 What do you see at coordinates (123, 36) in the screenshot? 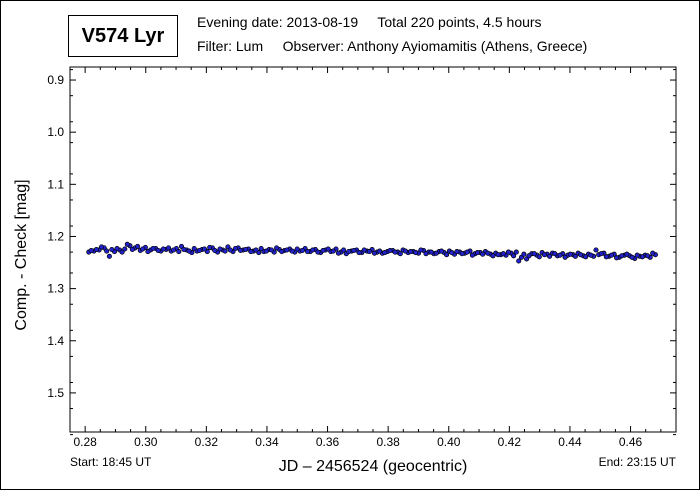
I see `star-name-box: V574 Lyr` at bounding box center [123, 36].